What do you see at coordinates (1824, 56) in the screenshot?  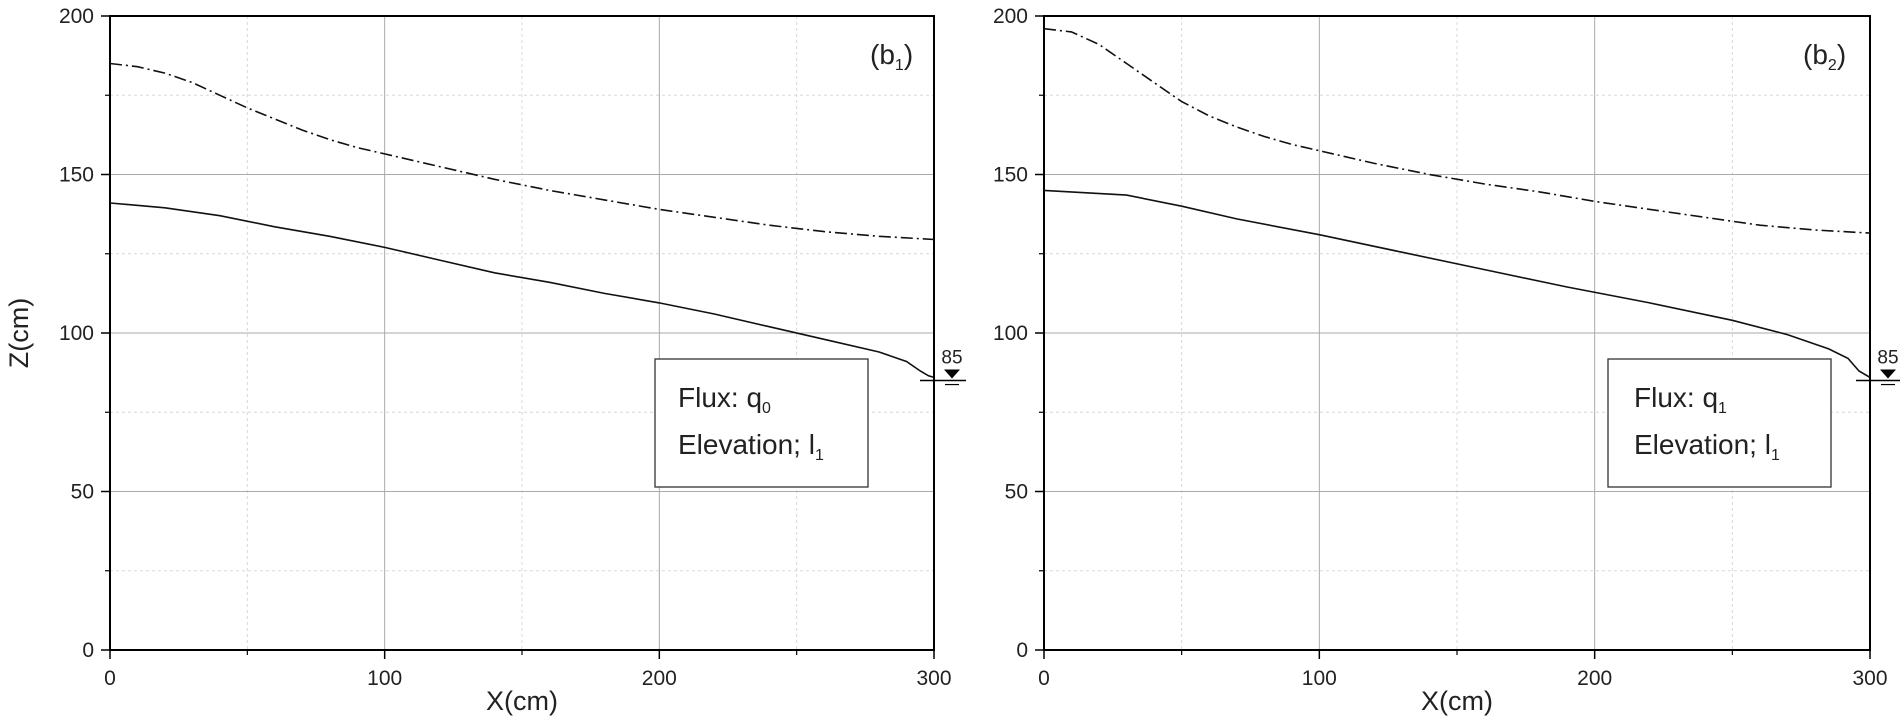 I see `panel-label: (b2)` at bounding box center [1824, 56].